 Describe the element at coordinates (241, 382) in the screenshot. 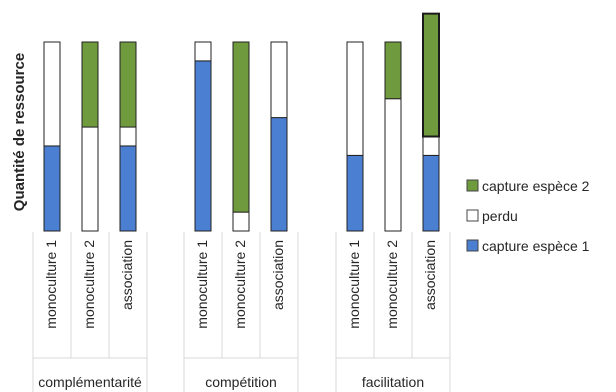

I see `group-label: compétition` at that location.